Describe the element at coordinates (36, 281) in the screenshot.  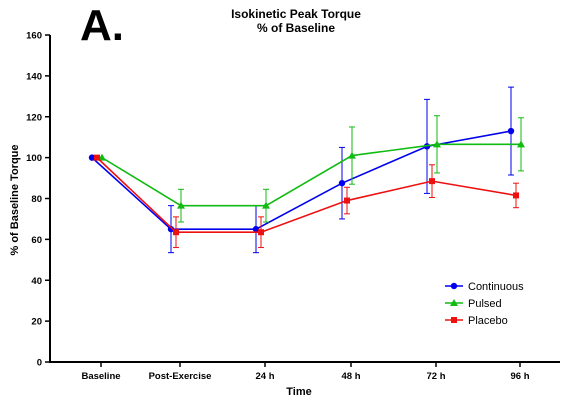
I see `y-tick-label: 40` at that location.